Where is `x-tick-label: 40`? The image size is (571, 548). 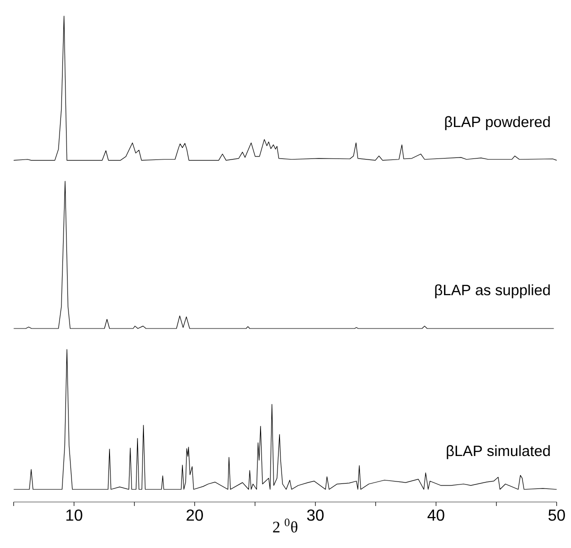
x-tick-label: 40 is located at coordinates (436, 515).